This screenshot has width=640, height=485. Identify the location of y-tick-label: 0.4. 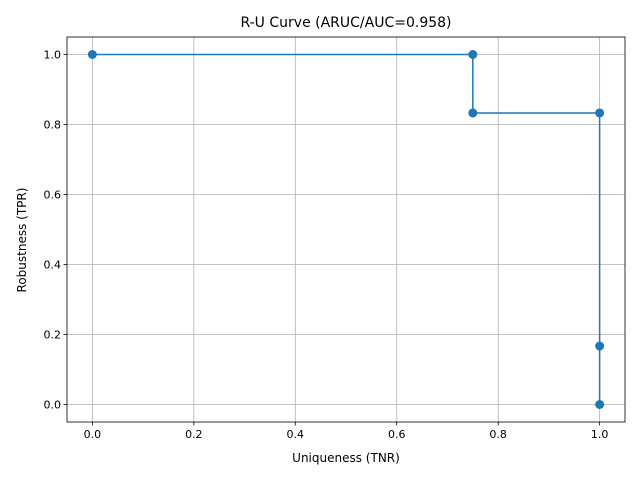
(53, 265).